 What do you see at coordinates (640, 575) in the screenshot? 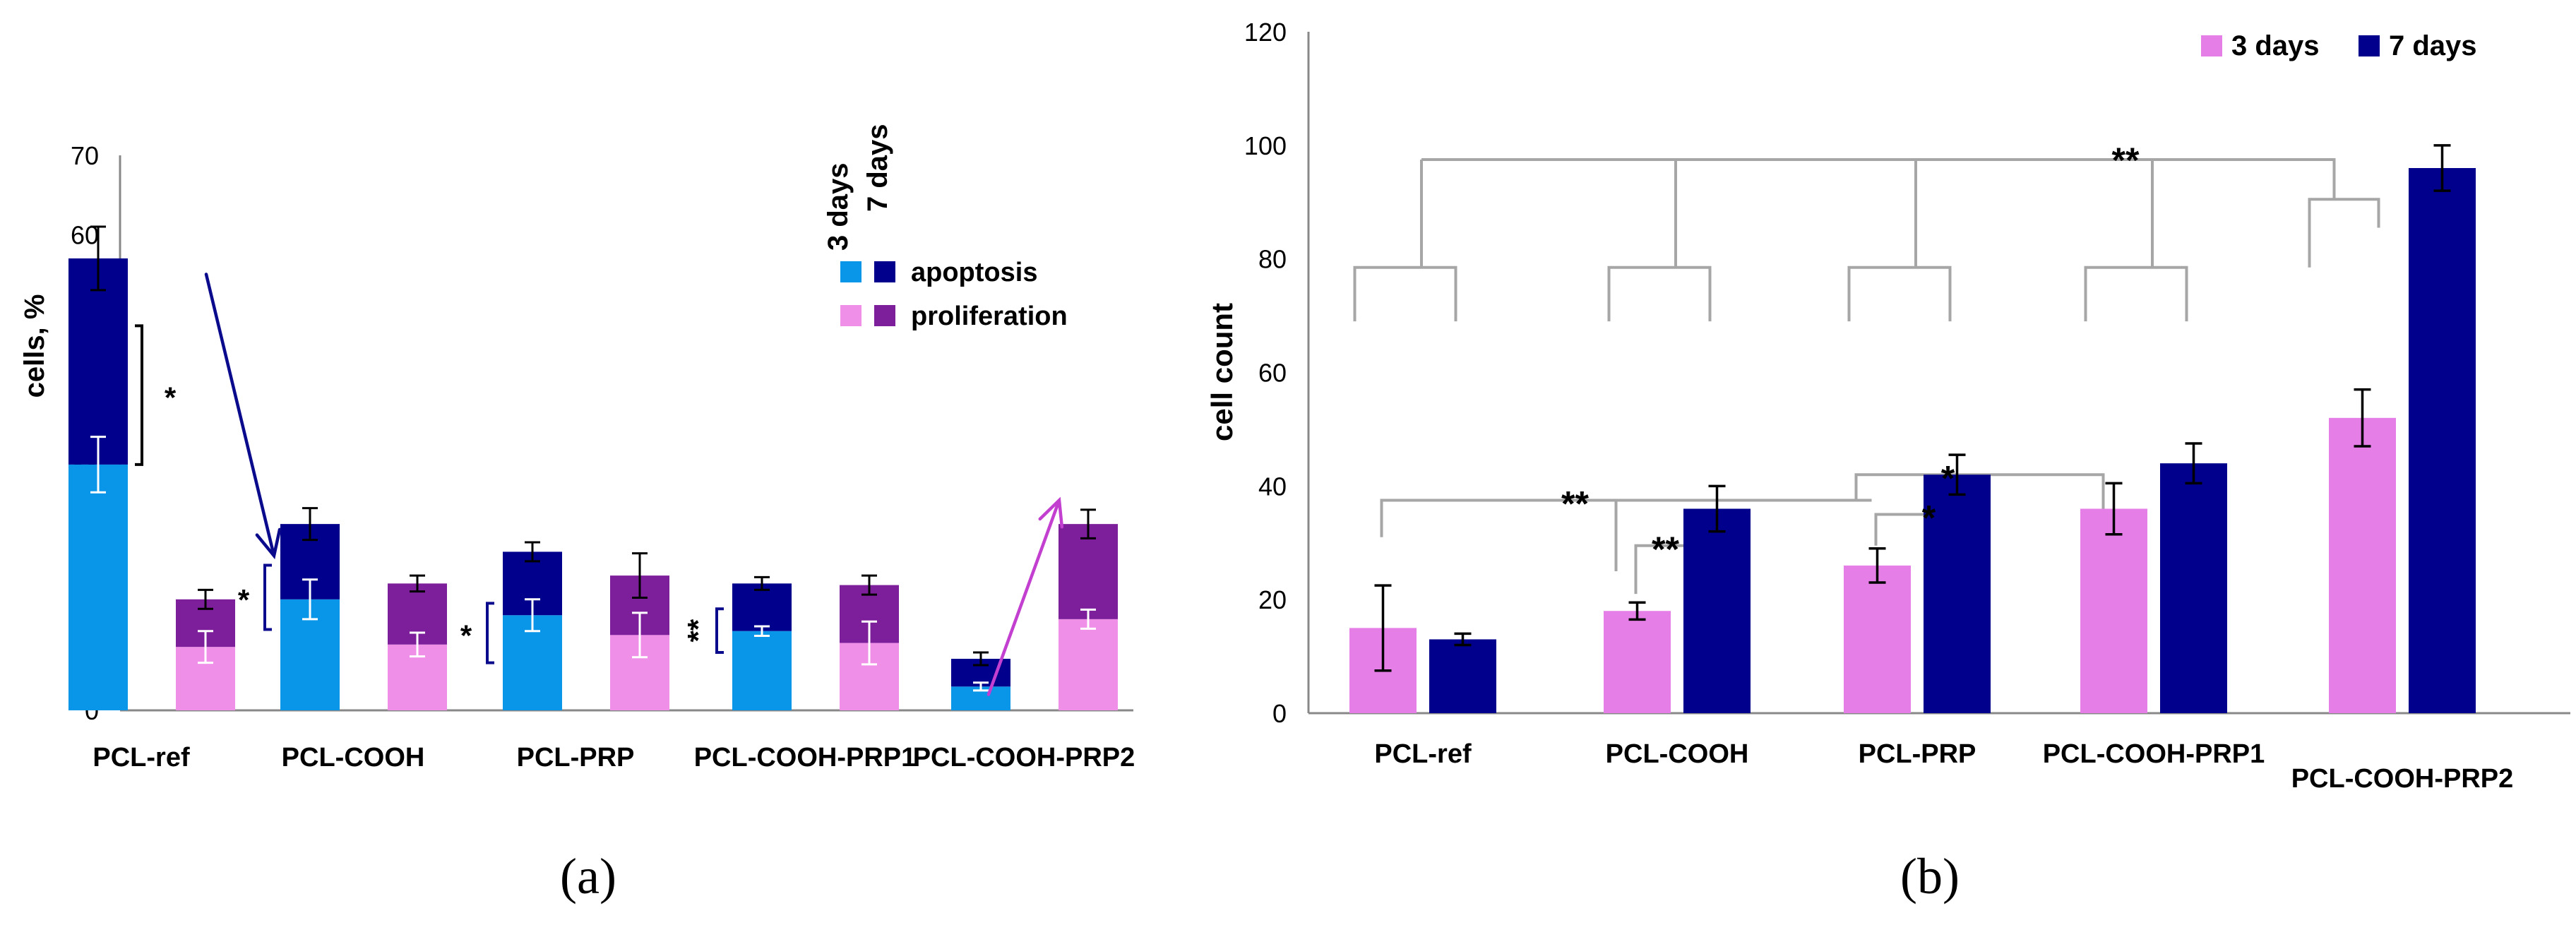
I see `error-bar-pcl-prp-proliferation-7-days` at bounding box center [640, 575].